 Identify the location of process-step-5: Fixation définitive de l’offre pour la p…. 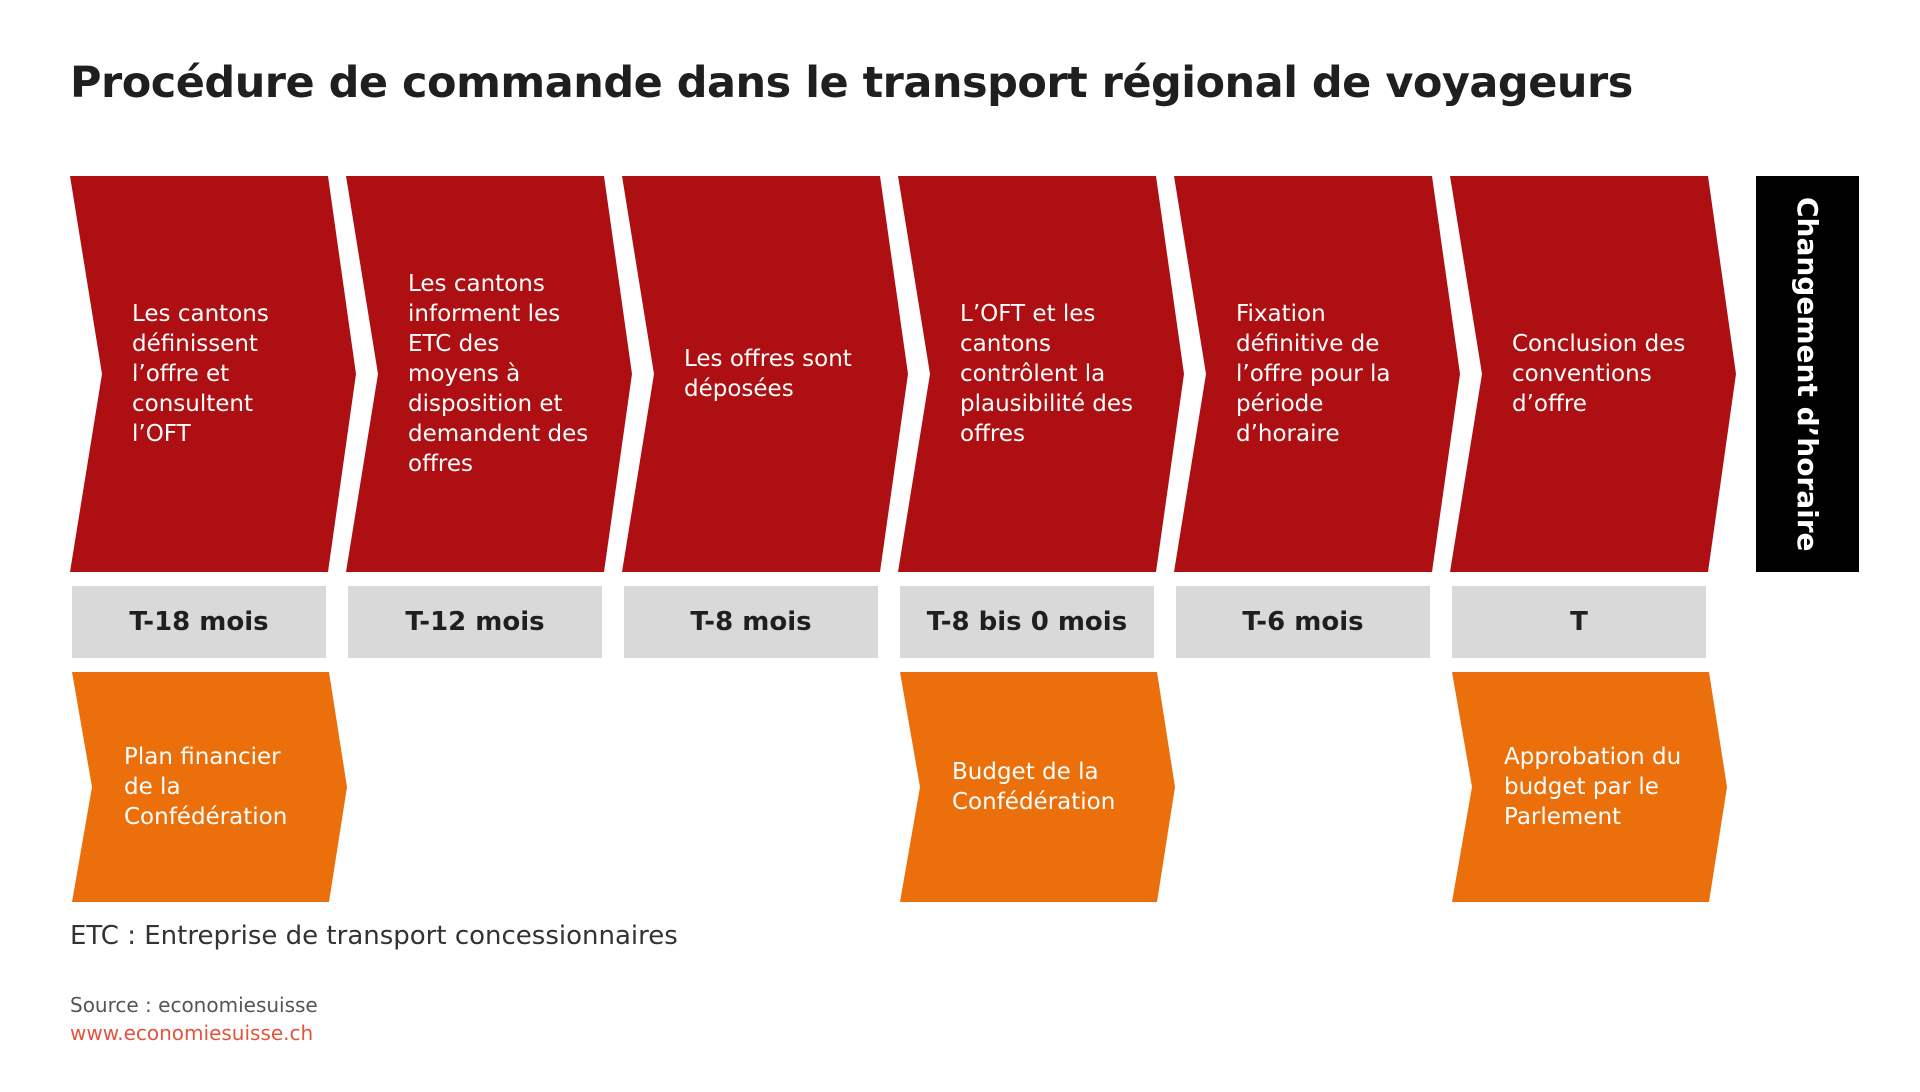
(1317, 374).